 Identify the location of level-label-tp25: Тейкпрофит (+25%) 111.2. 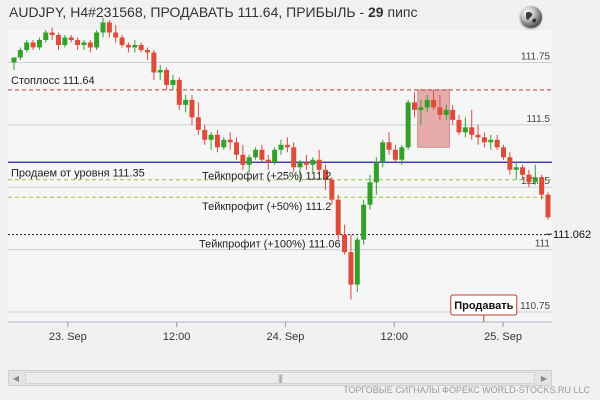
(266, 177).